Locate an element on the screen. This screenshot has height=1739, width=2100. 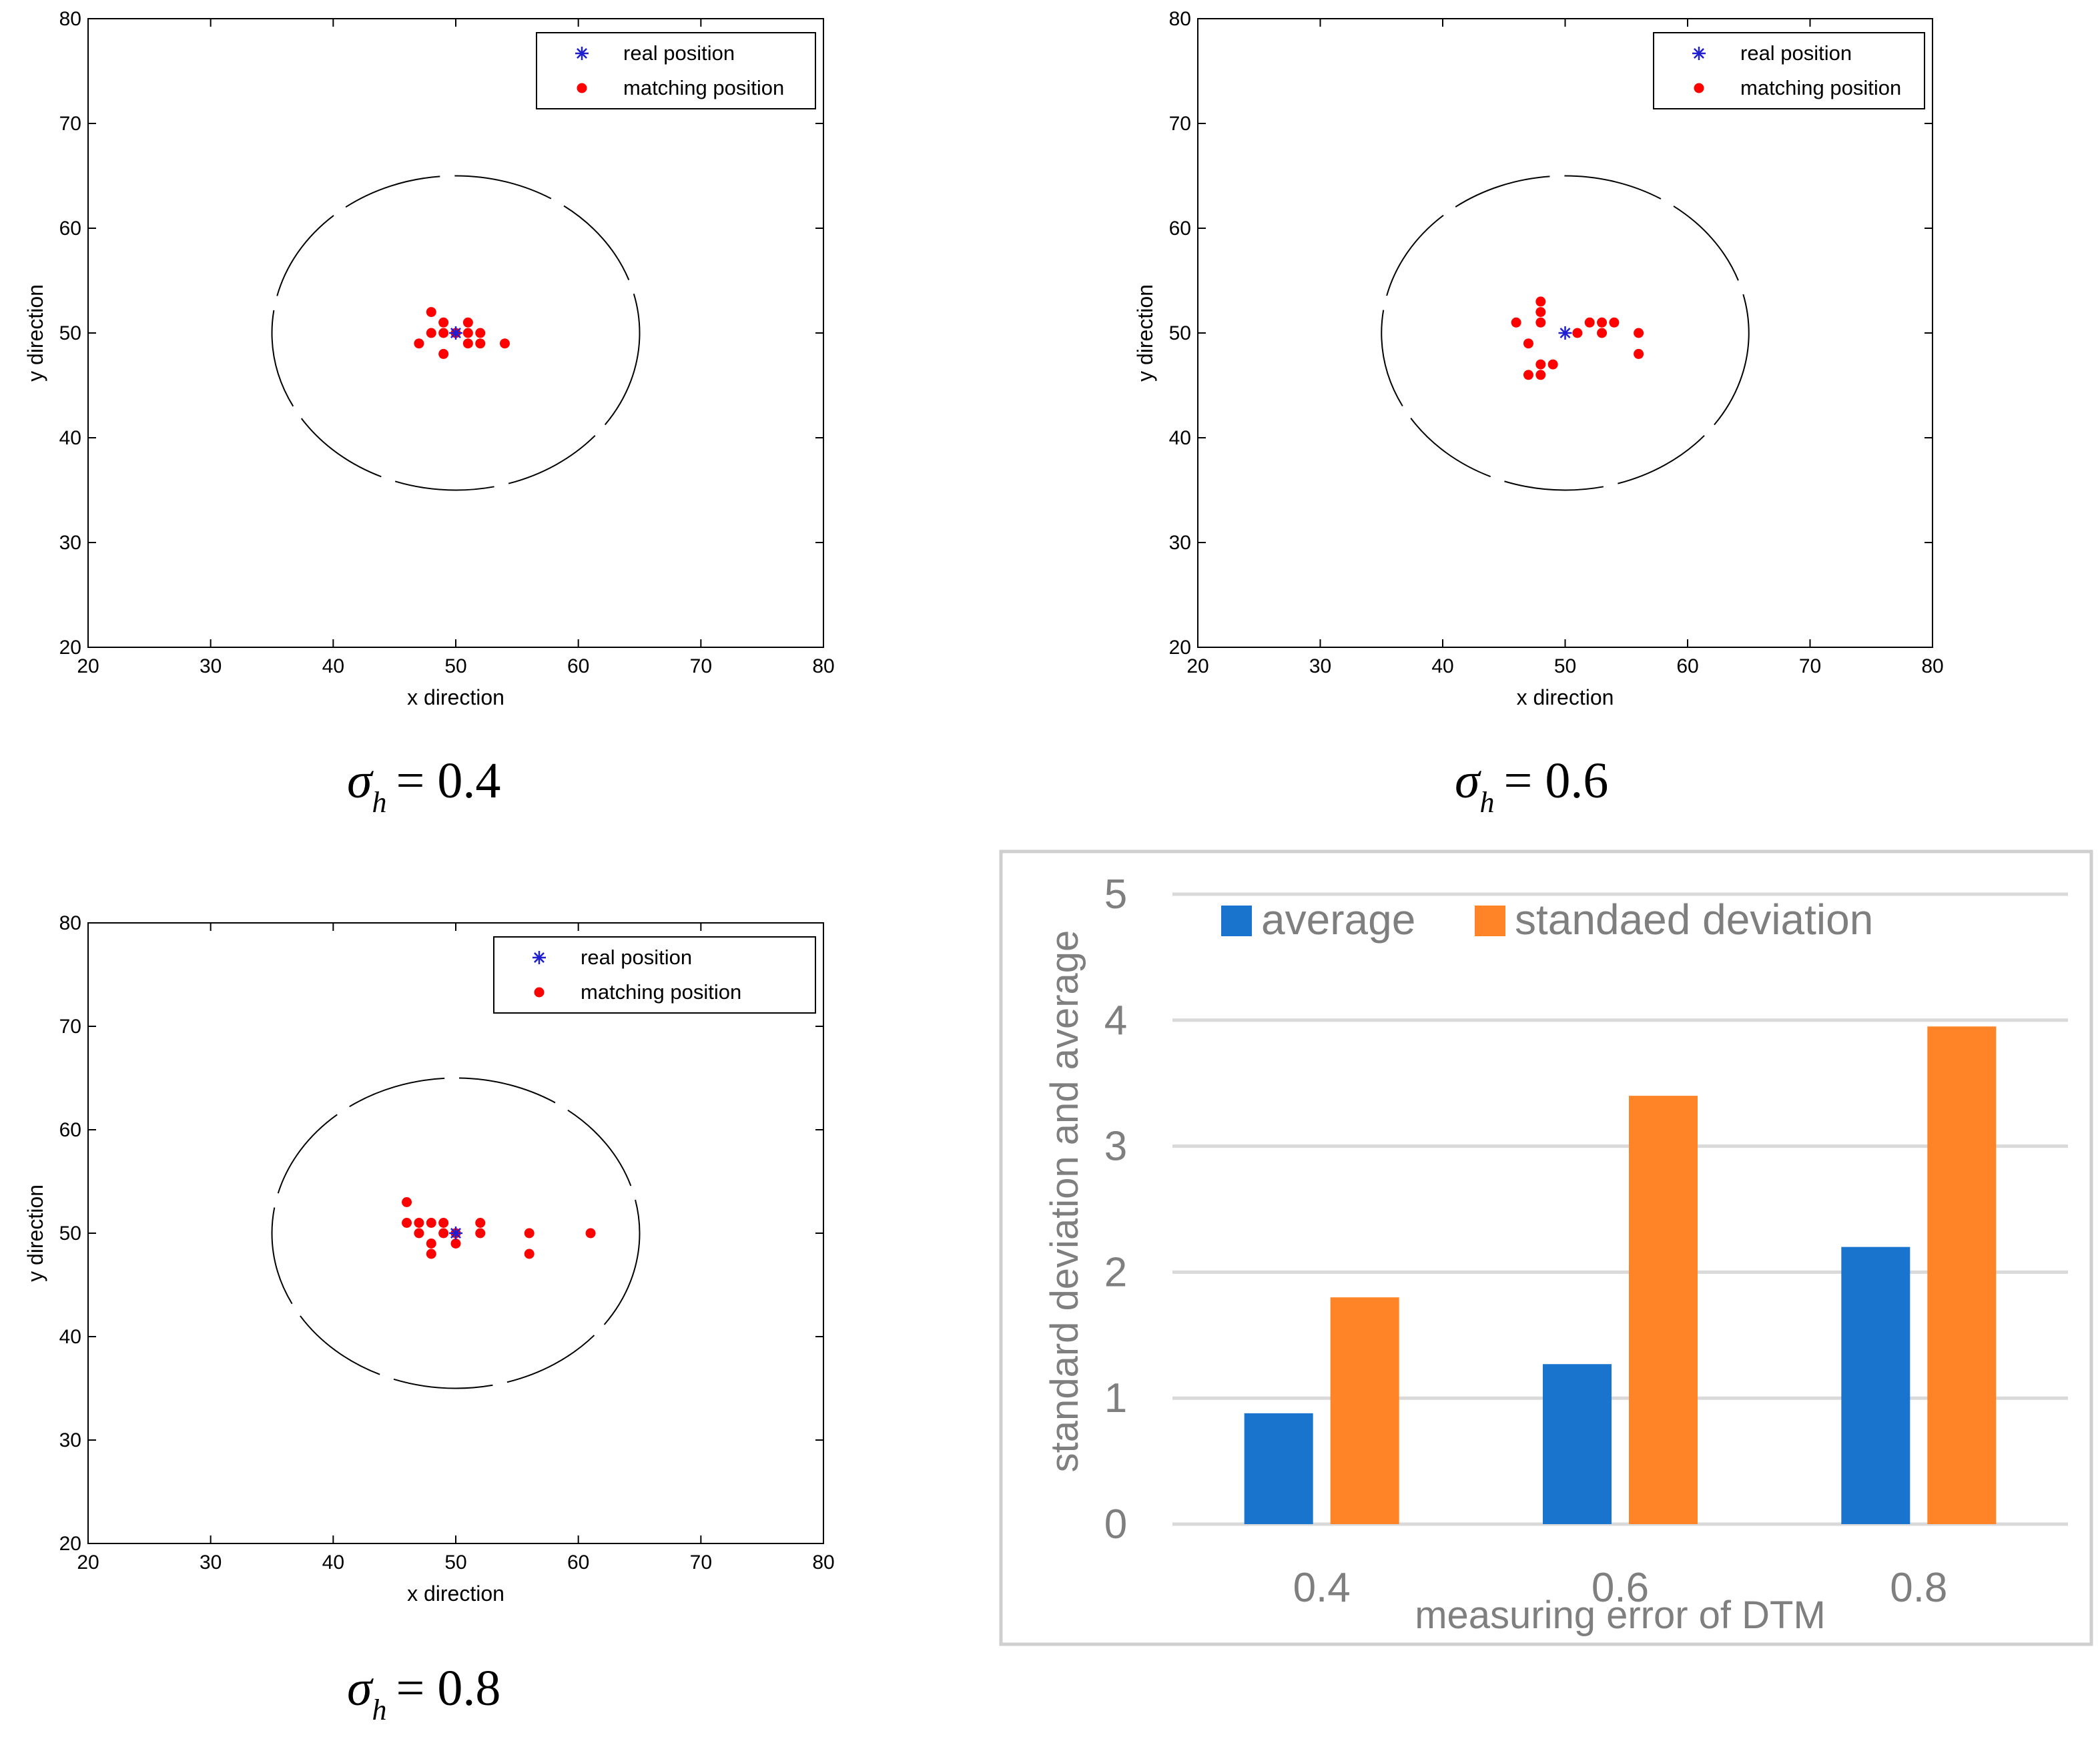
x-tick-label: 60 is located at coordinates (578, 666).